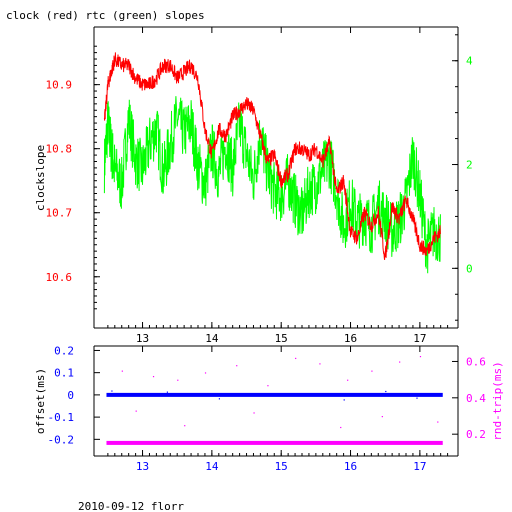  Describe the element at coordinates (476, 434) in the screenshot. I see `y-tick-label-right: 0.2` at that location.